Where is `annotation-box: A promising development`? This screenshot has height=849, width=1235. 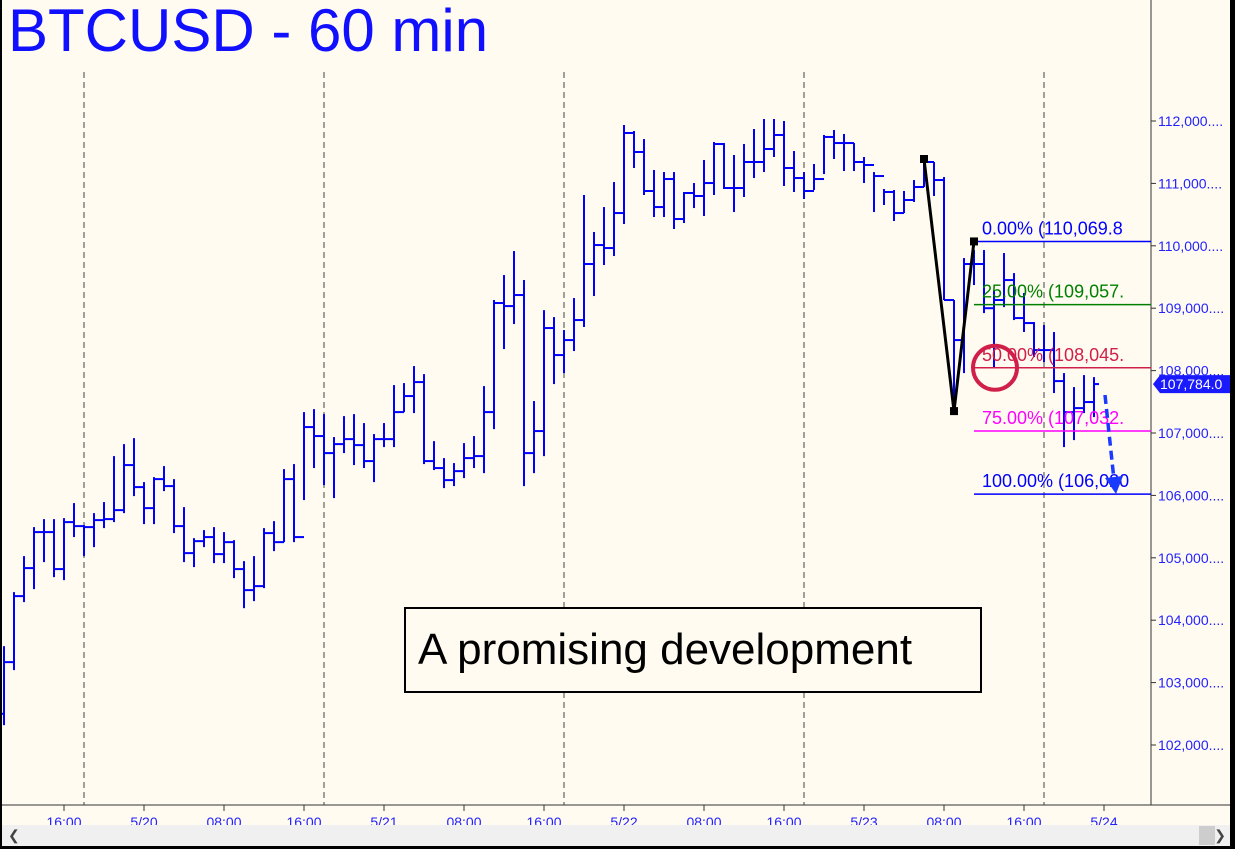
annotation-box: A promising development is located at coordinates (693, 650).